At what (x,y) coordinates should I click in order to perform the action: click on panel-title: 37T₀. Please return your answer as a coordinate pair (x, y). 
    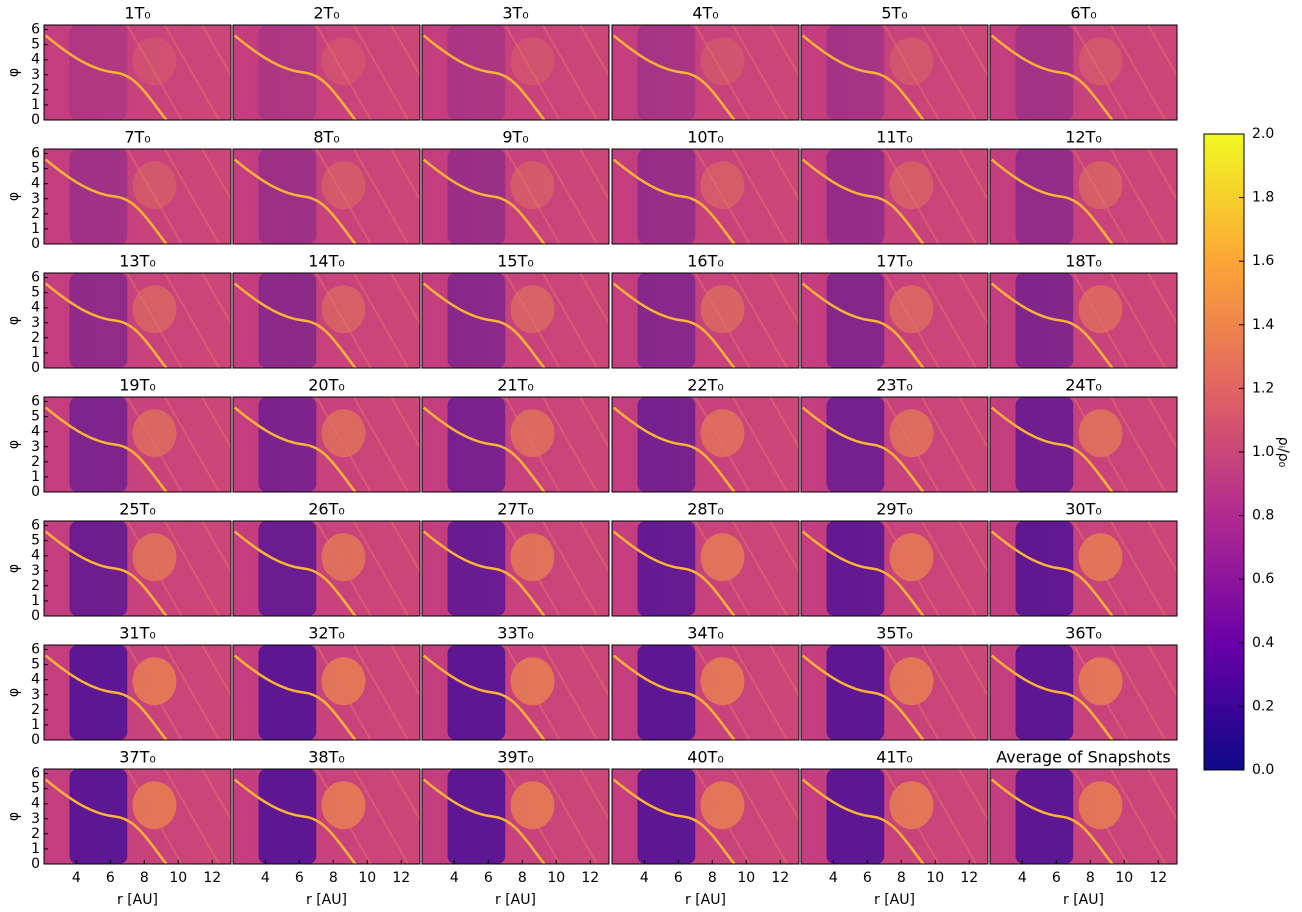
    Looking at the image, I should click on (137, 757).